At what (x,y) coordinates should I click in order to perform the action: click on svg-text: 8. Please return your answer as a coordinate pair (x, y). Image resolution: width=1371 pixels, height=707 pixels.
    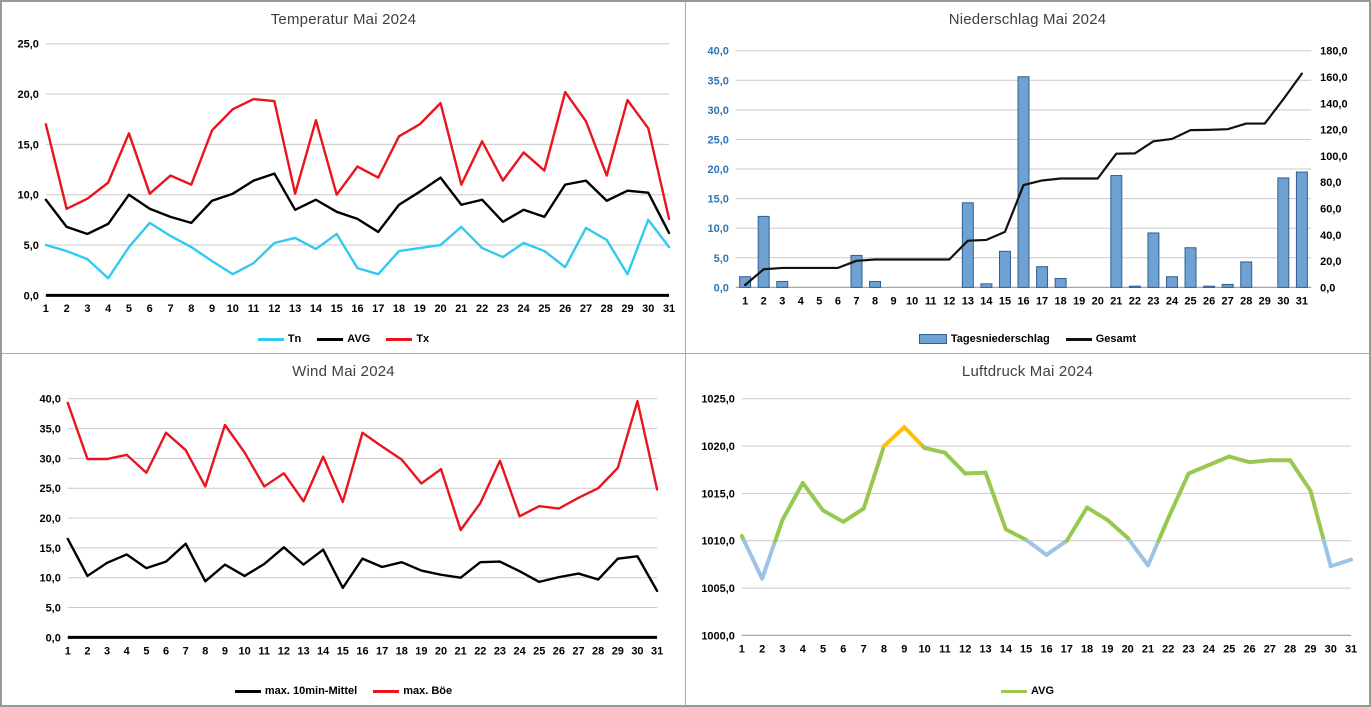
    Looking at the image, I should click on (191, 309).